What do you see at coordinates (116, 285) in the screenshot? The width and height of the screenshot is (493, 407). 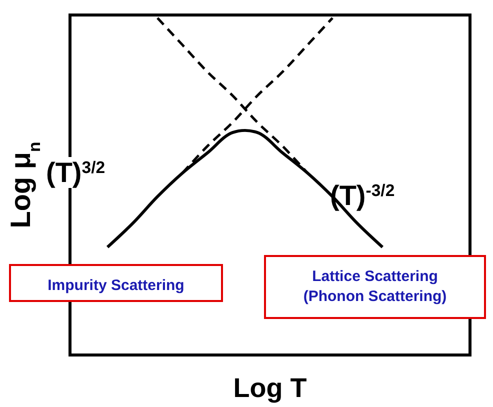 I see `annotation: Impurity Scattering` at bounding box center [116, 285].